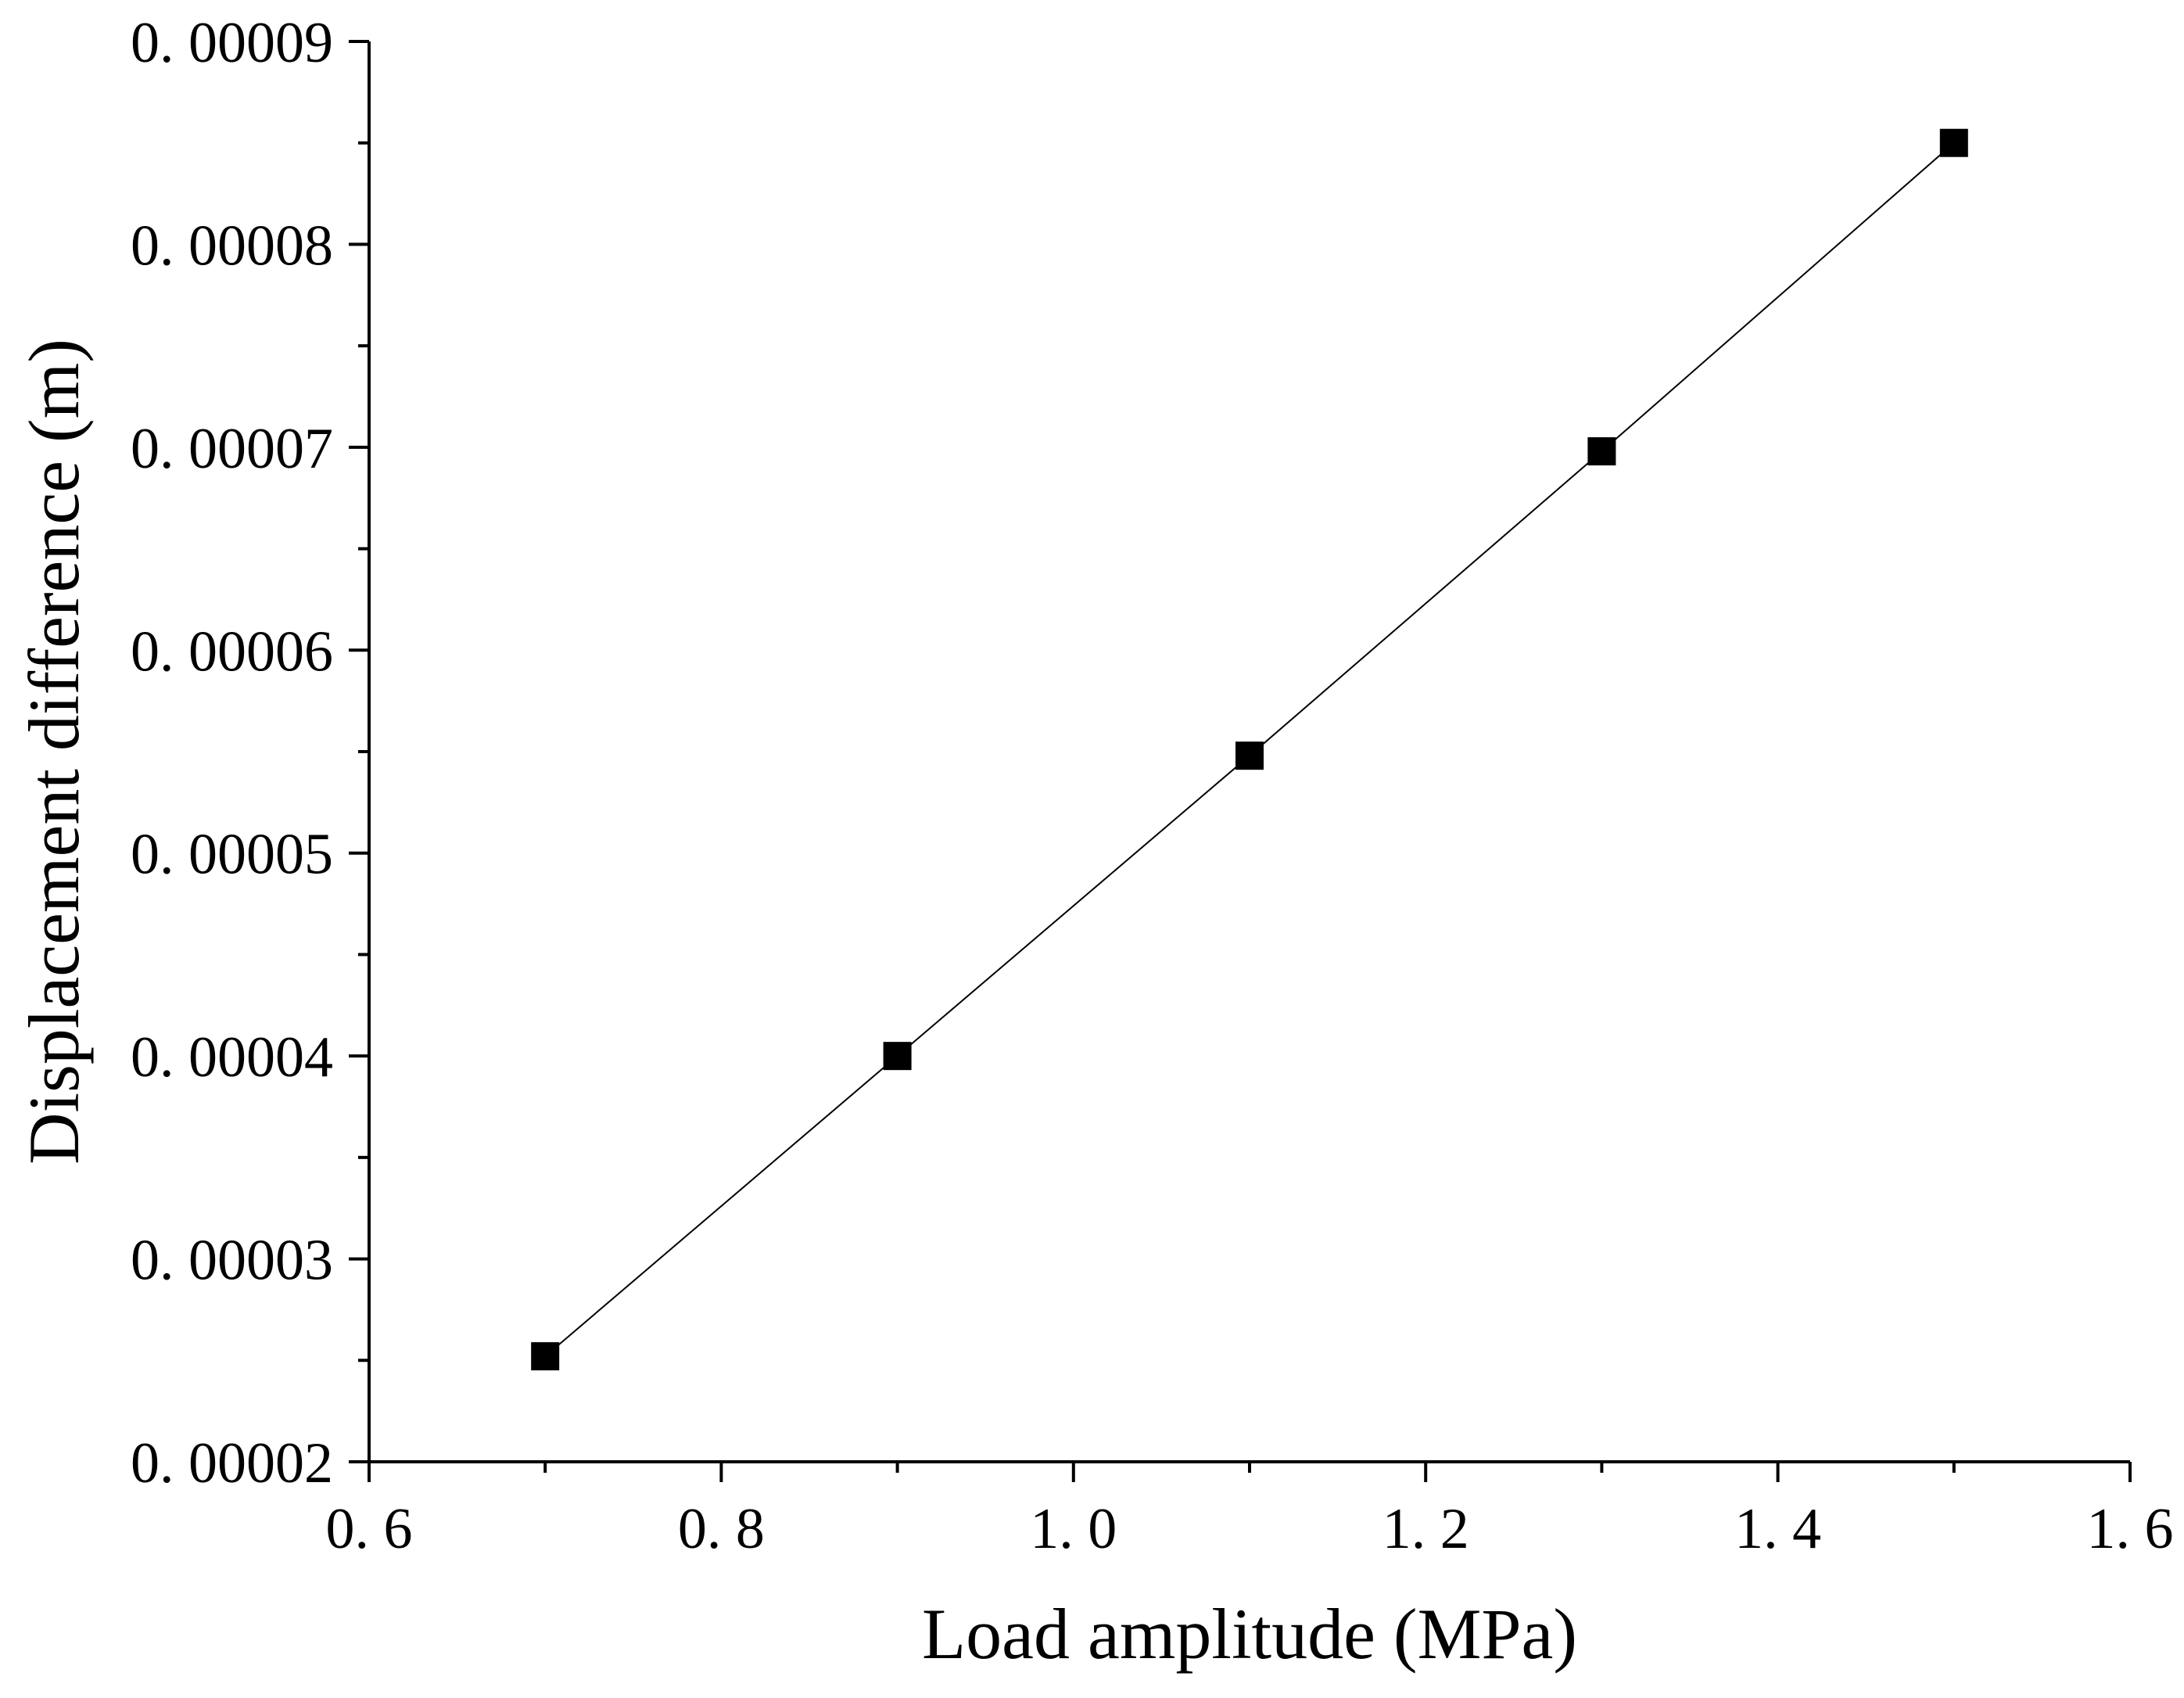 The height and width of the screenshot is (1698, 2184). What do you see at coordinates (232, 1261) in the screenshot?
I see `y-tick-label: 0. 00003` at bounding box center [232, 1261].